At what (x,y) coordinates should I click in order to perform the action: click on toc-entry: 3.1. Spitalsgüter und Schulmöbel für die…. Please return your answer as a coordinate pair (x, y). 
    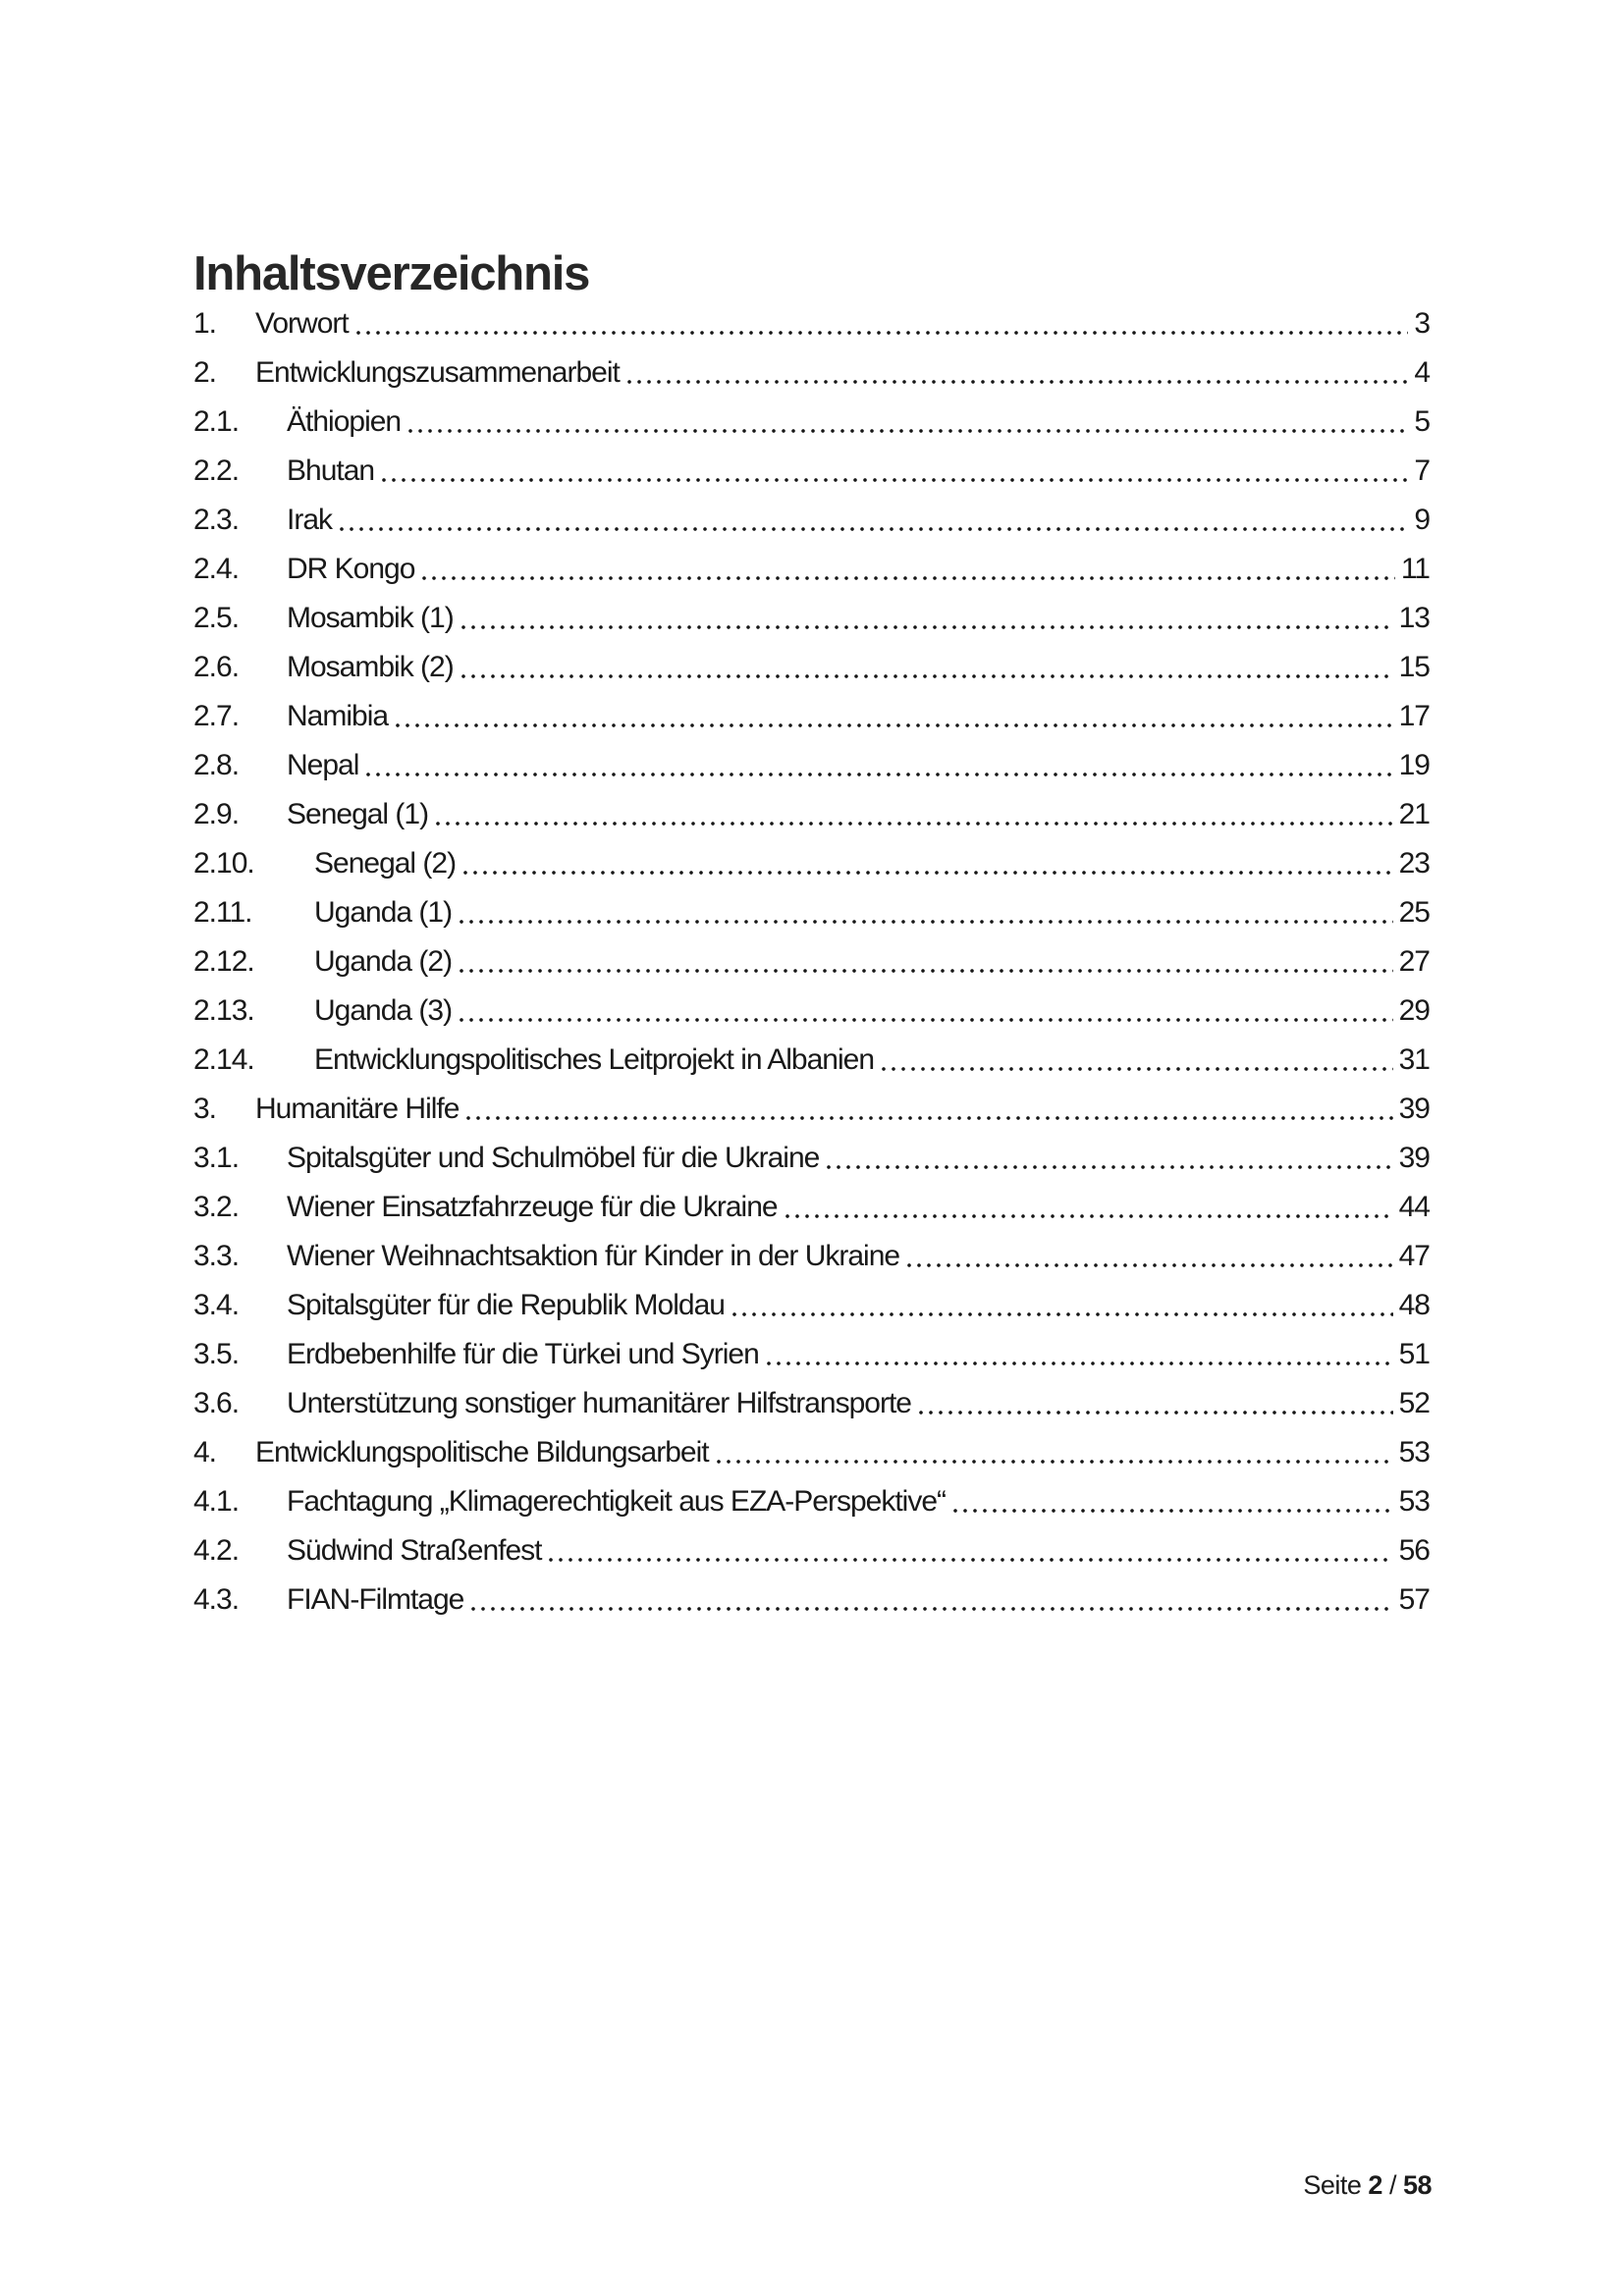
    Looking at the image, I should click on (812, 1158).